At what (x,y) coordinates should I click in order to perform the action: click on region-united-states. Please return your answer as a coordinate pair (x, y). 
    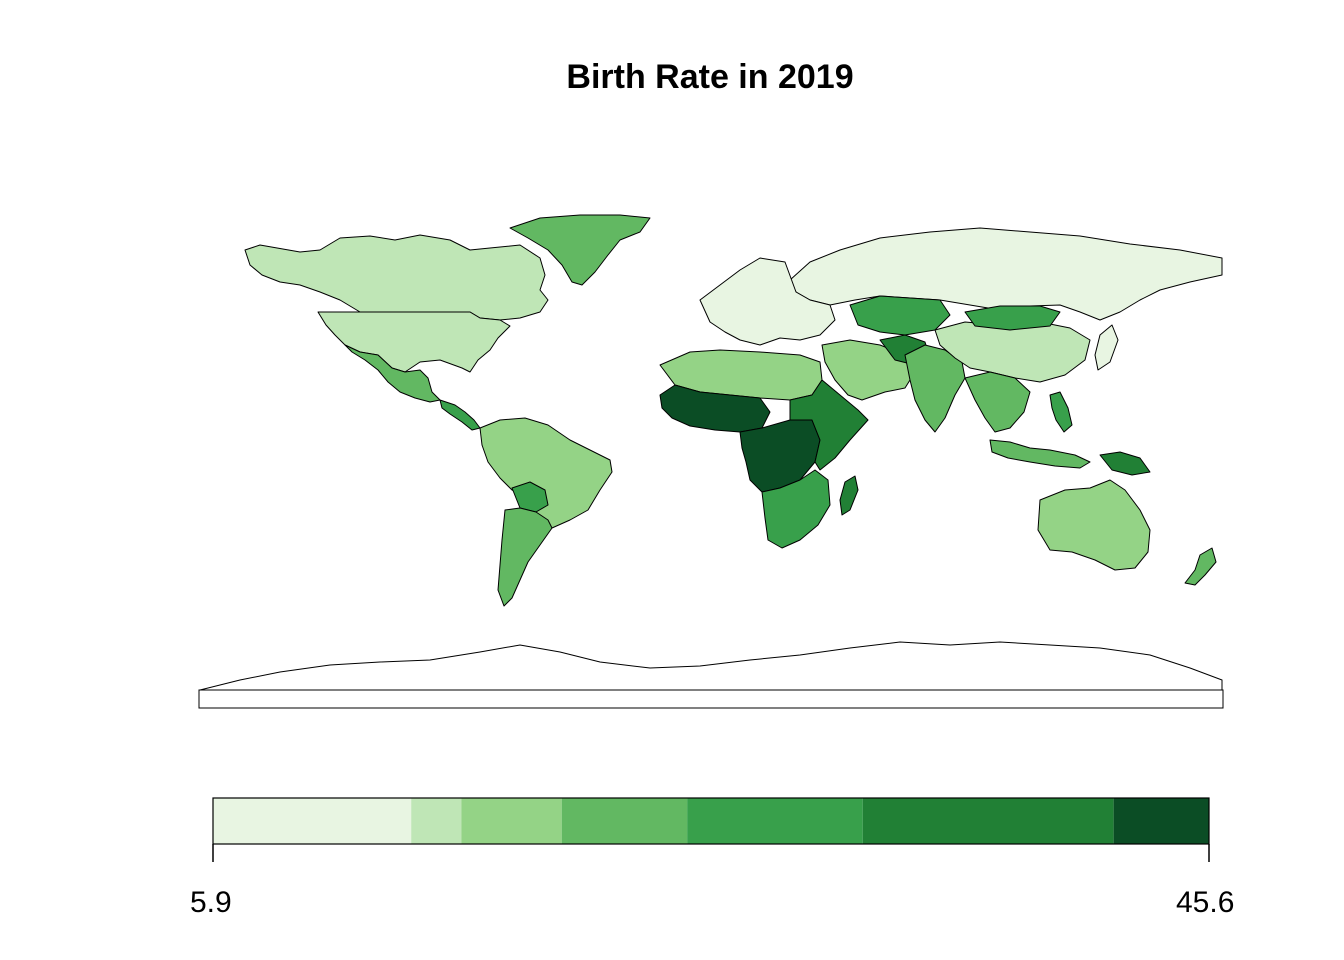
    Looking at the image, I should click on (414, 342).